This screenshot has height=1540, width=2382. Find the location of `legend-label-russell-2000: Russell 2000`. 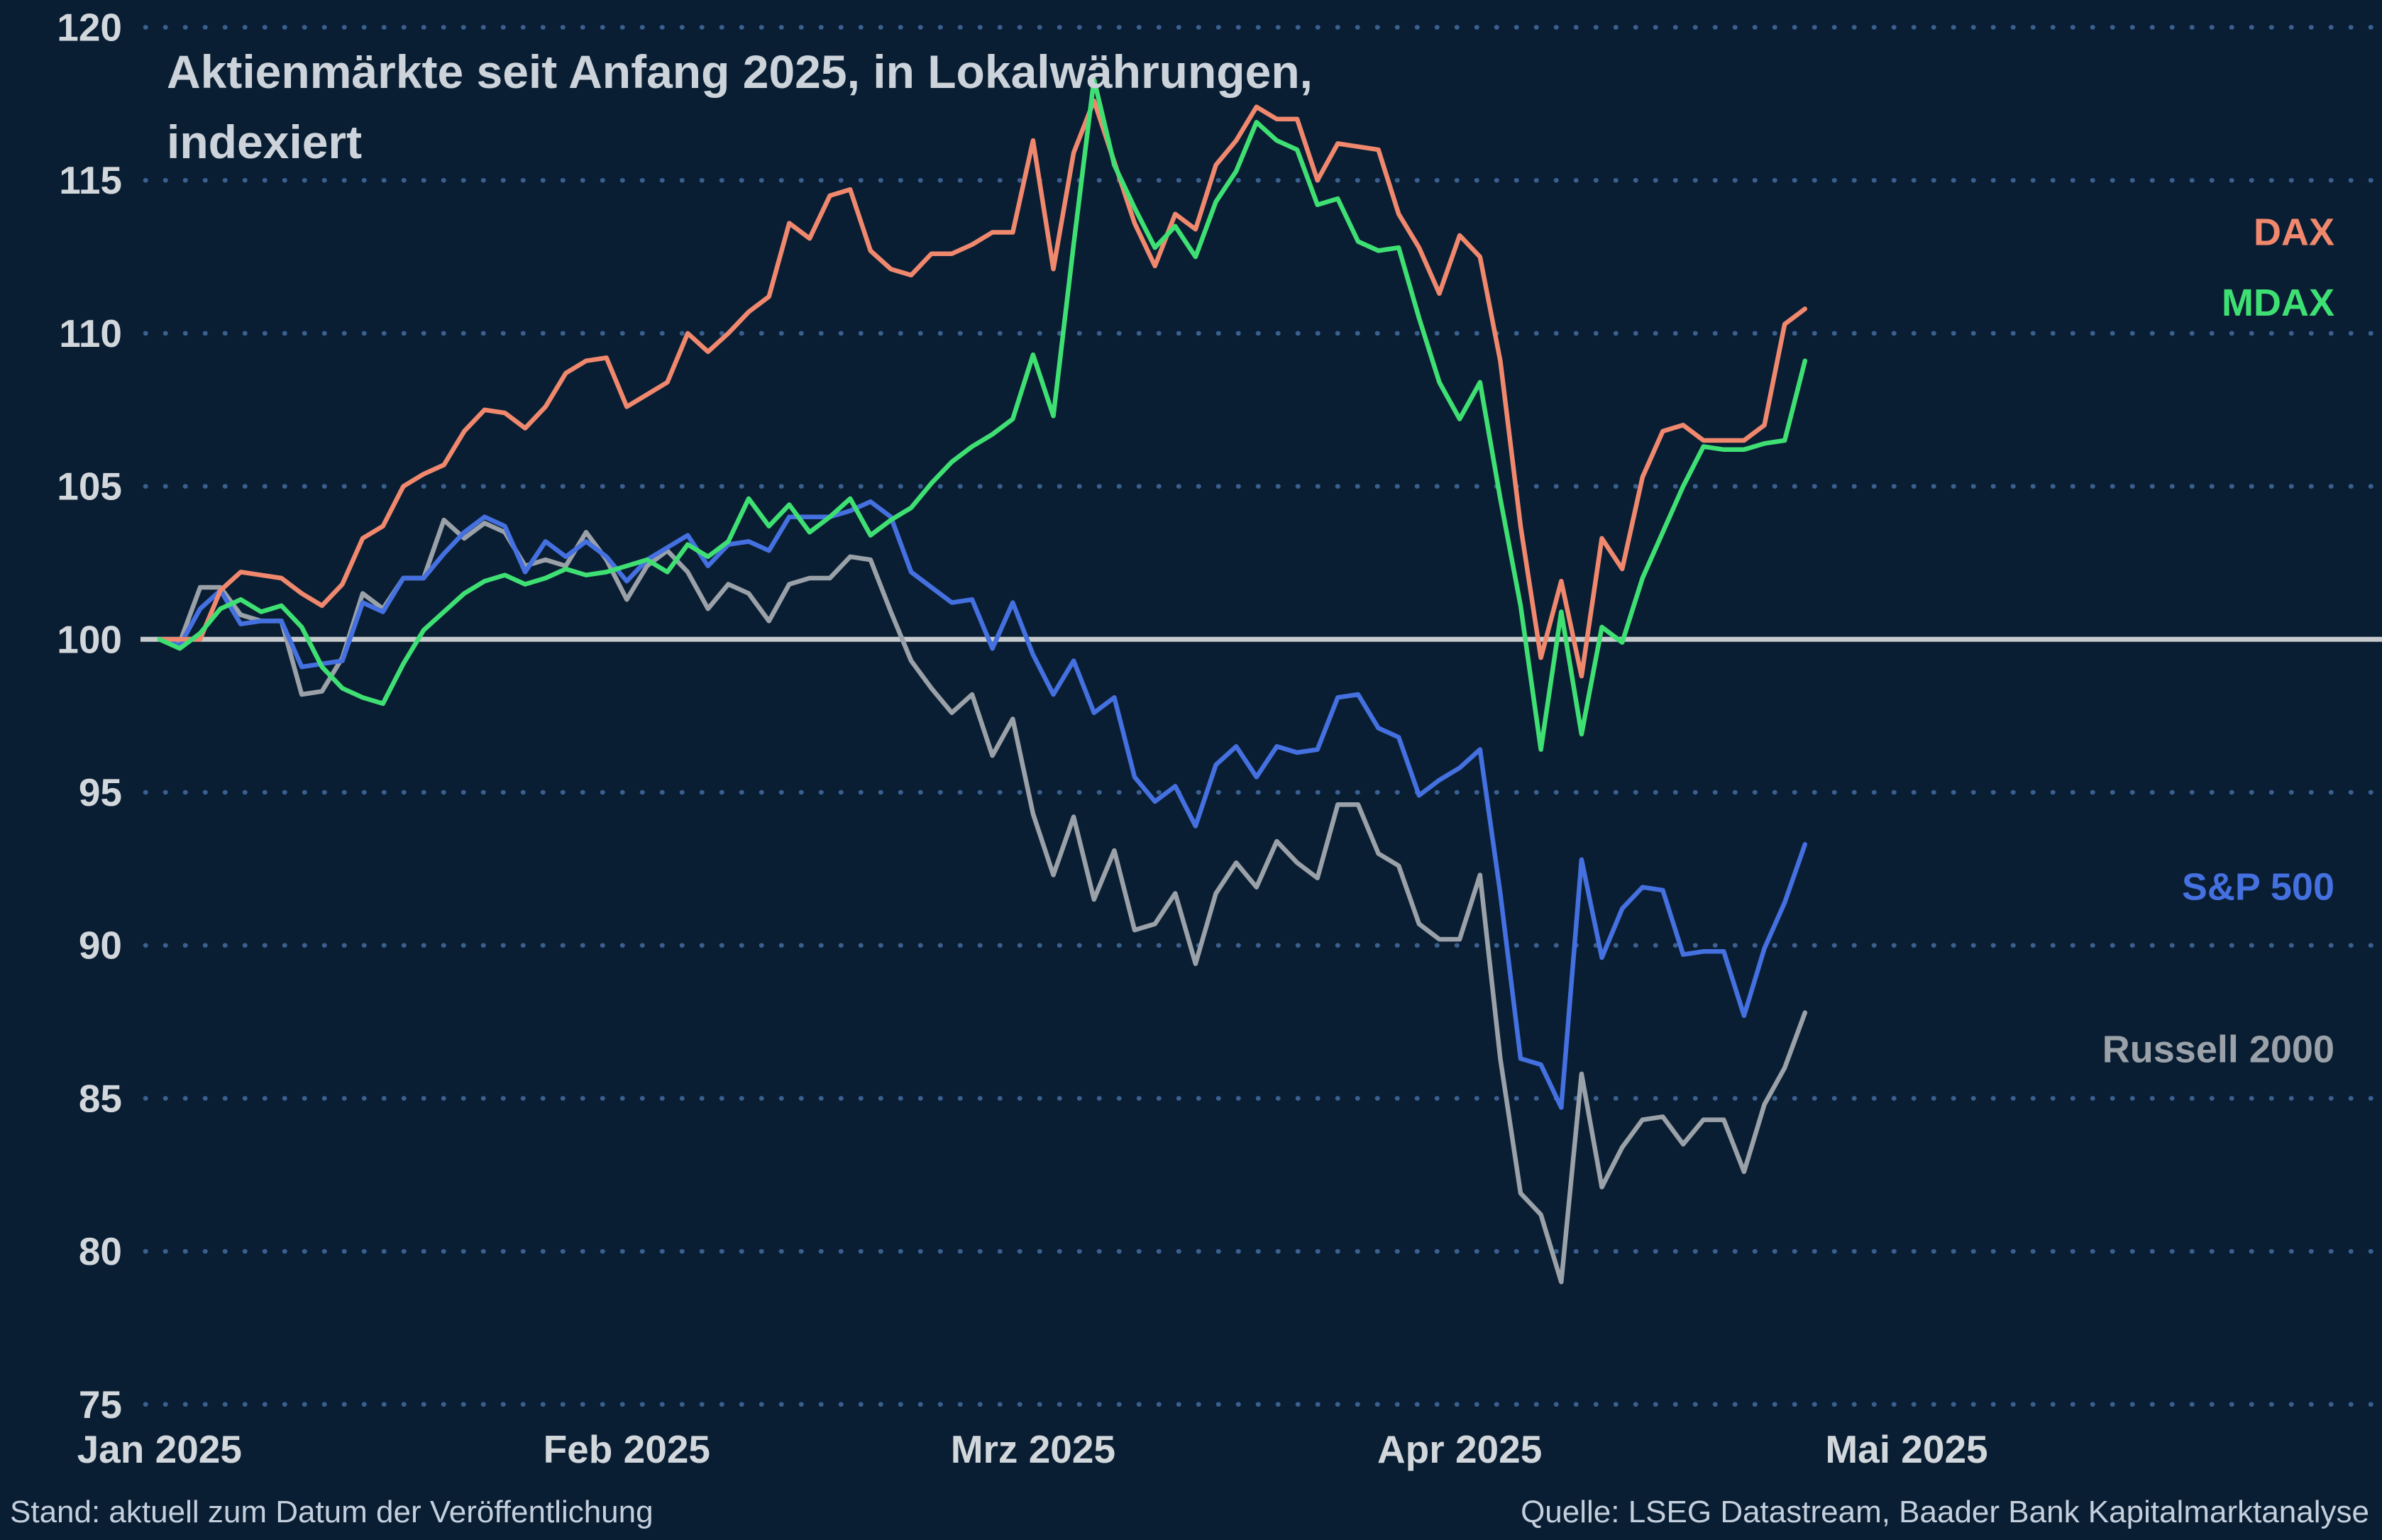

legend-label-russell-2000: Russell 2000 is located at coordinates (2218, 1049).